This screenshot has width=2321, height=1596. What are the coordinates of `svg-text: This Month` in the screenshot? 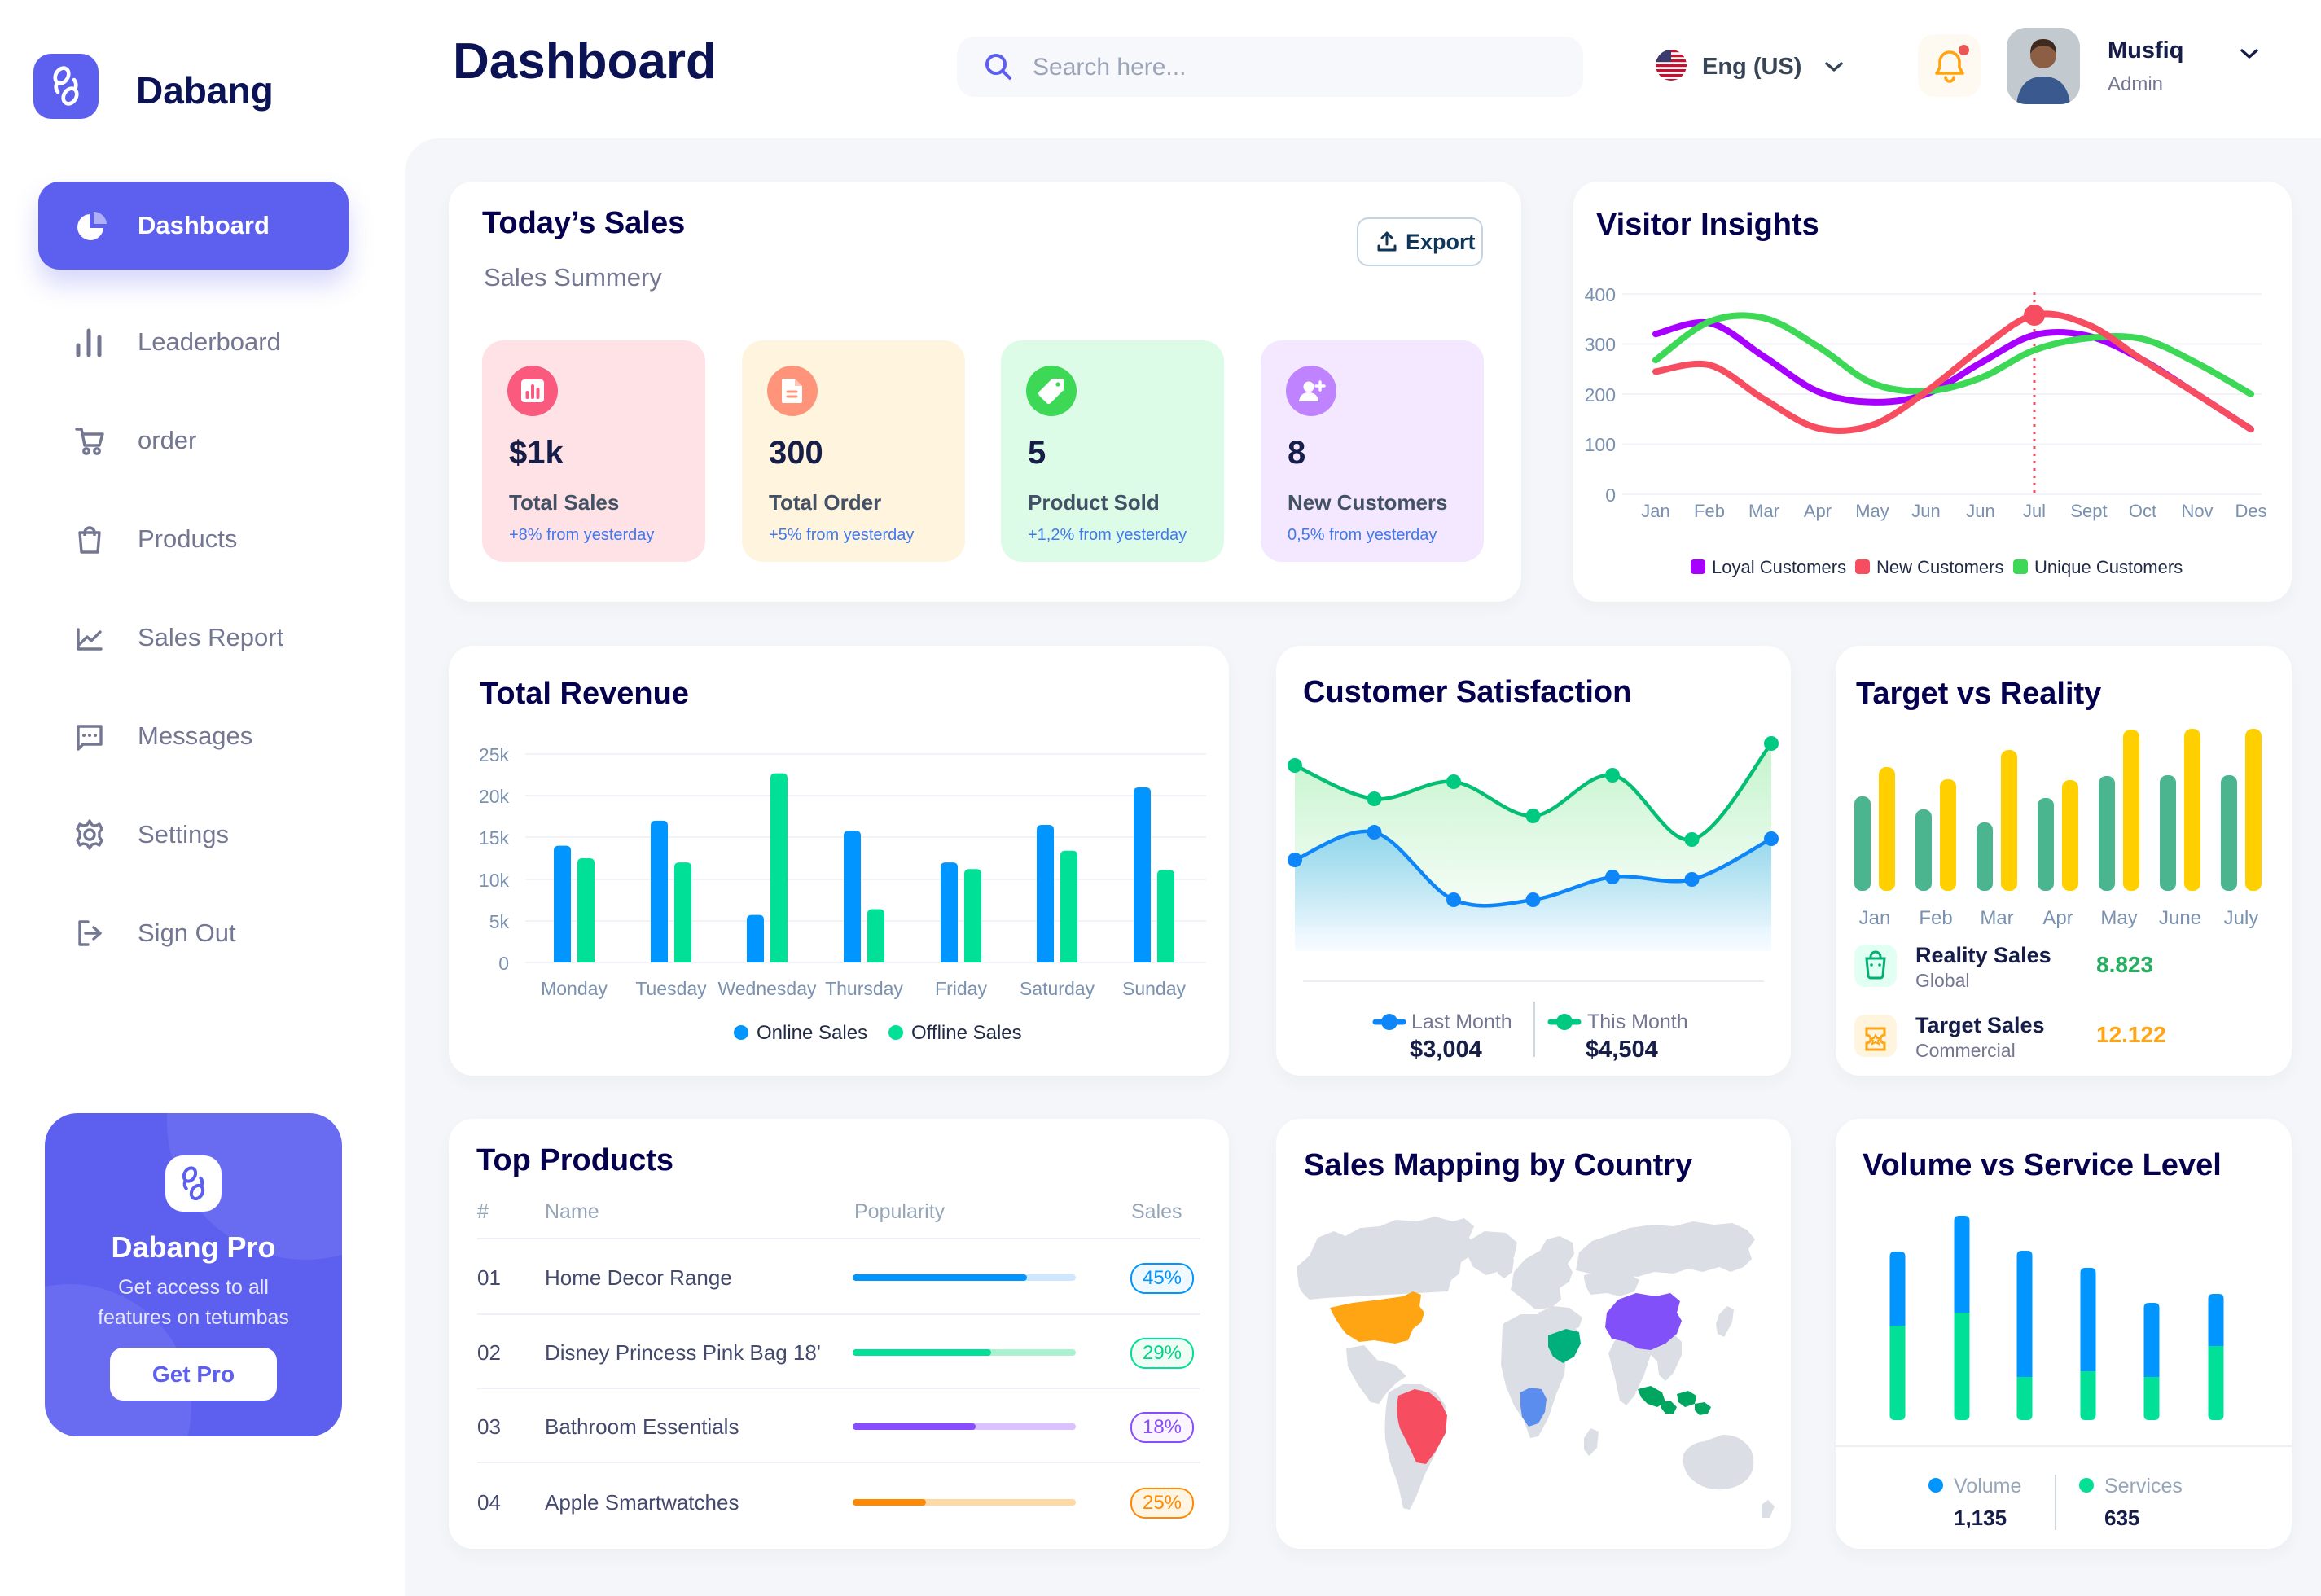 It's located at (1637, 1022).